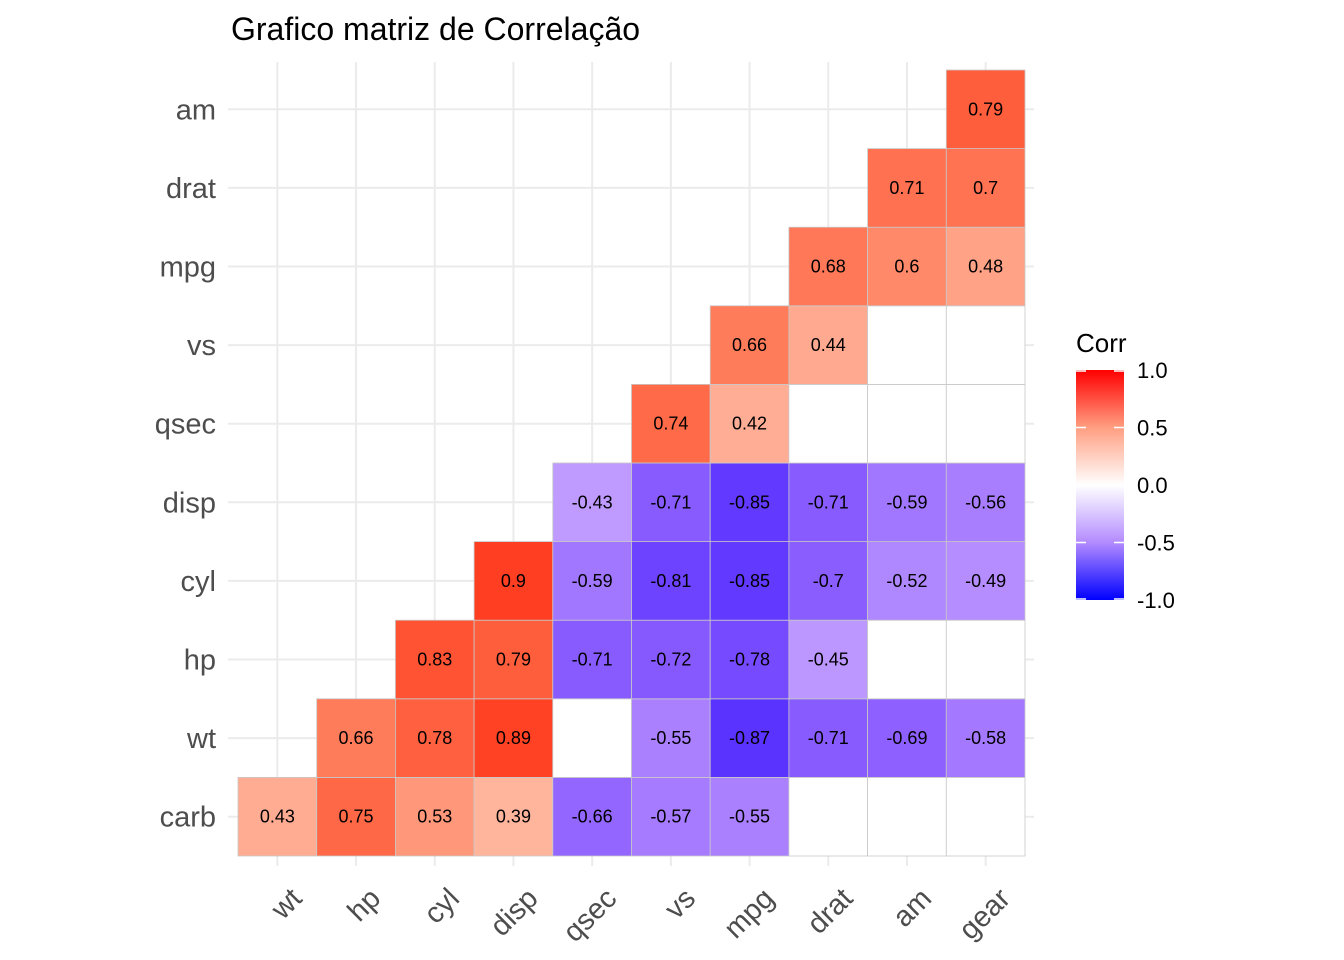 The image size is (1344, 960). What do you see at coordinates (185, 425) in the screenshot?
I see `y-tick-label: qsec` at bounding box center [185, 425].